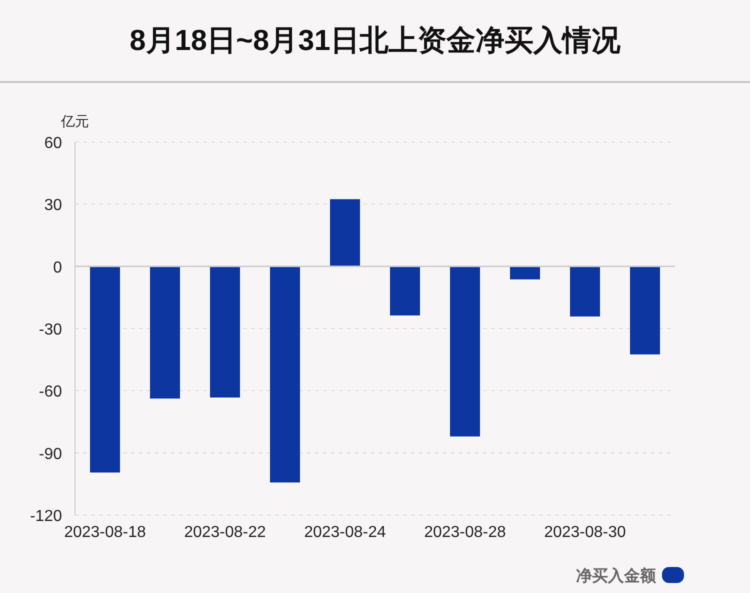  What do you see at coordinates (465, 532) in the screenshot?
I see `x-tick-label: 2023-08-28` at bounding box center [465, 532].